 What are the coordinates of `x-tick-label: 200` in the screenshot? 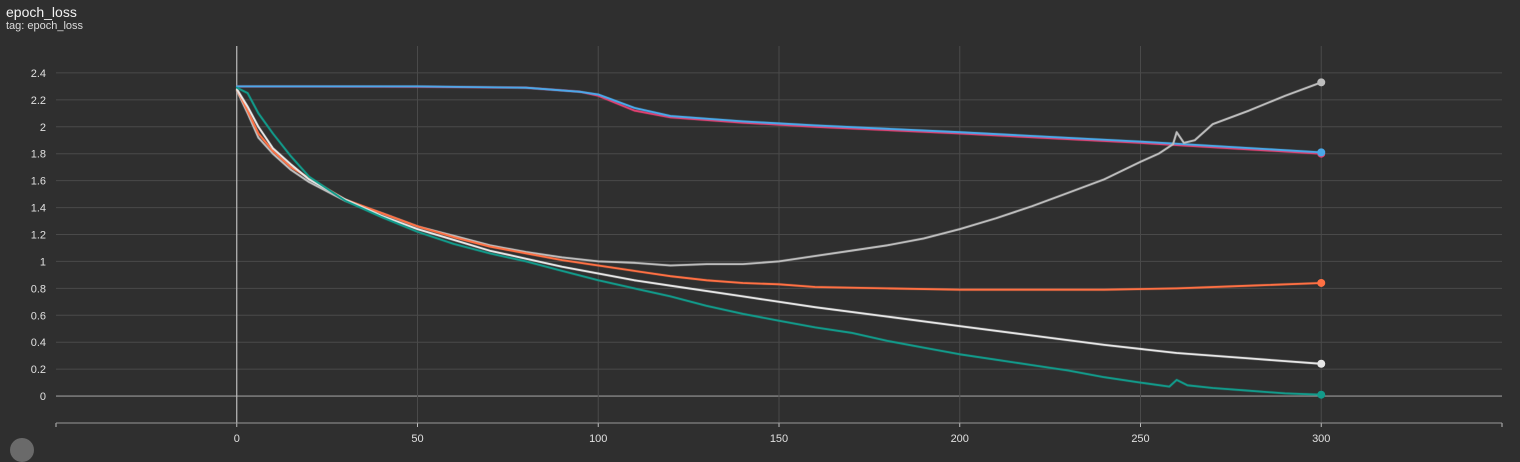 It's located at (960, 439).